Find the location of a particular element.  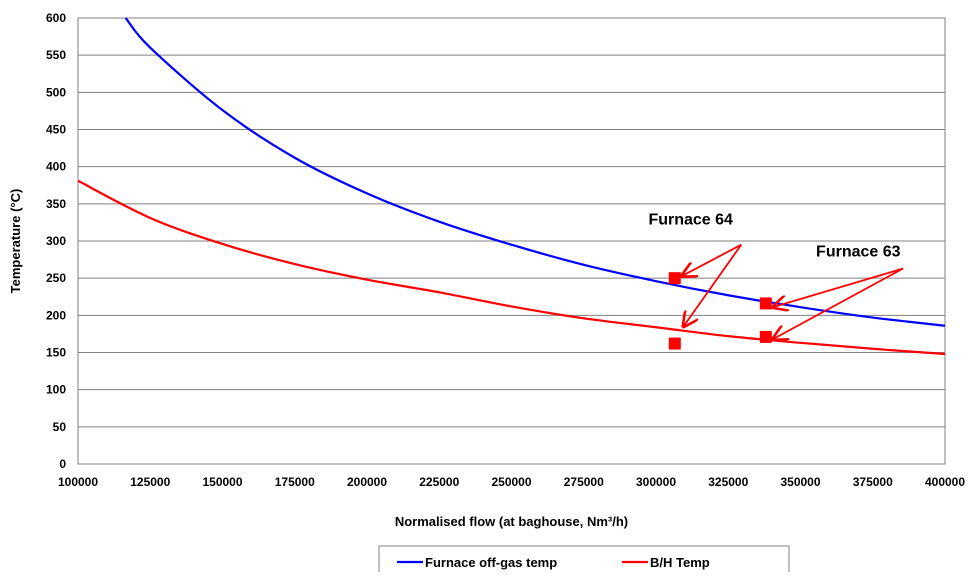

y-axis-tick-labels: 0 50 100 150 200 250 300 350 400 450 500 550 600 is located at coordinates (56, 241).